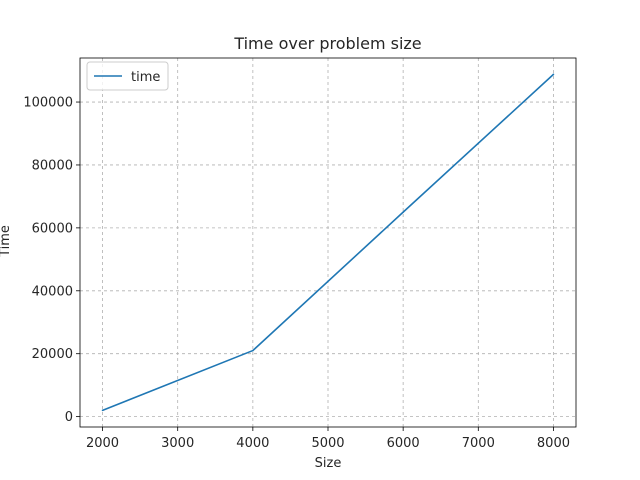 The height and width of the screenshot is (480, 640). Describe the element at coordinates (327, 43) in the screenshot. I see `chart-title: Time over problem size` at that location.